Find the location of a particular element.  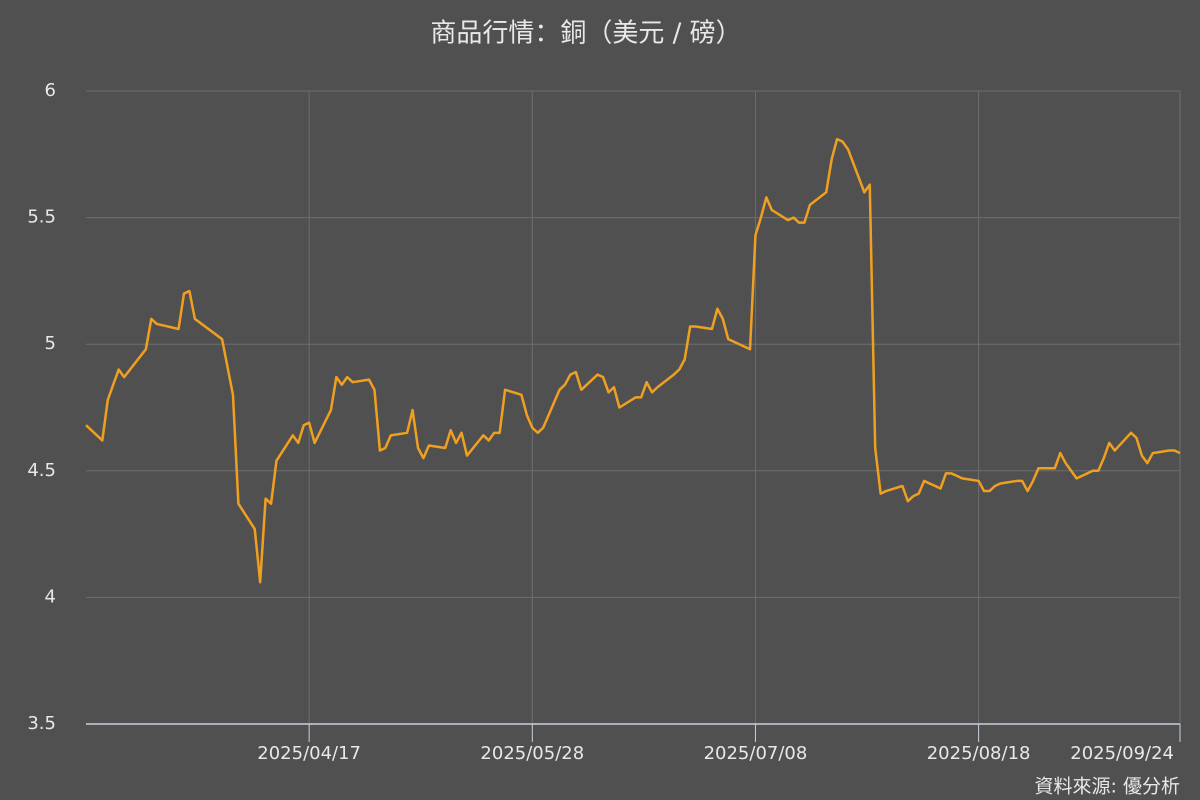

y-tick-label: 5.5 is located at coordinates (41, 217).